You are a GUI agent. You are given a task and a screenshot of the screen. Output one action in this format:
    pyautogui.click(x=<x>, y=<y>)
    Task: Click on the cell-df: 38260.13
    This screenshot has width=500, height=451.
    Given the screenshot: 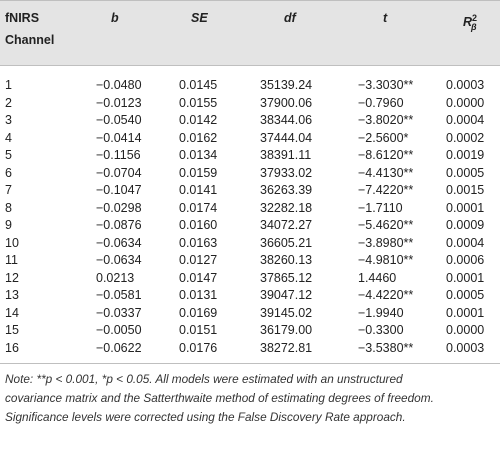 What is the action you would take?
    pyautogui.click(x=286, y=260)
    